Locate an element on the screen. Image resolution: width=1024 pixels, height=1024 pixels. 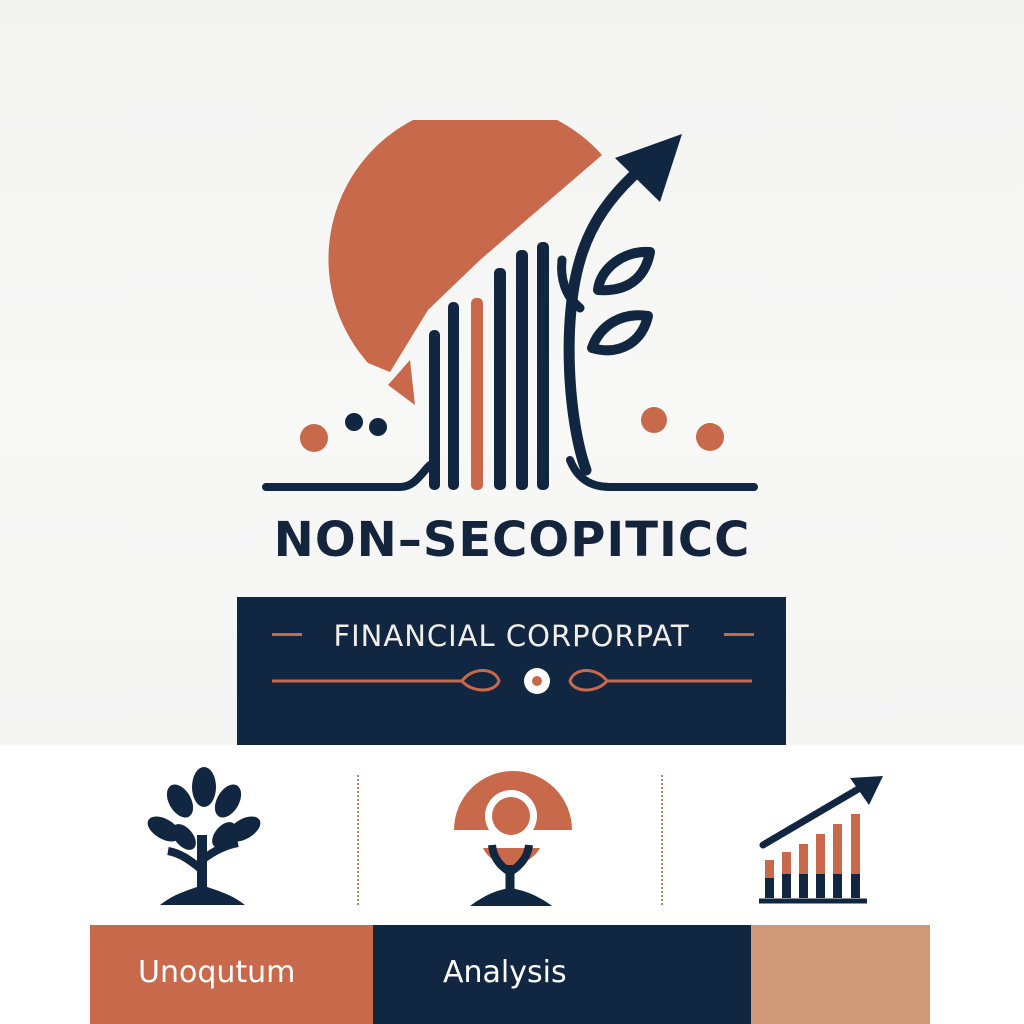
brand-name: NON–SECOPITICC is located at coordinates (512, 540).